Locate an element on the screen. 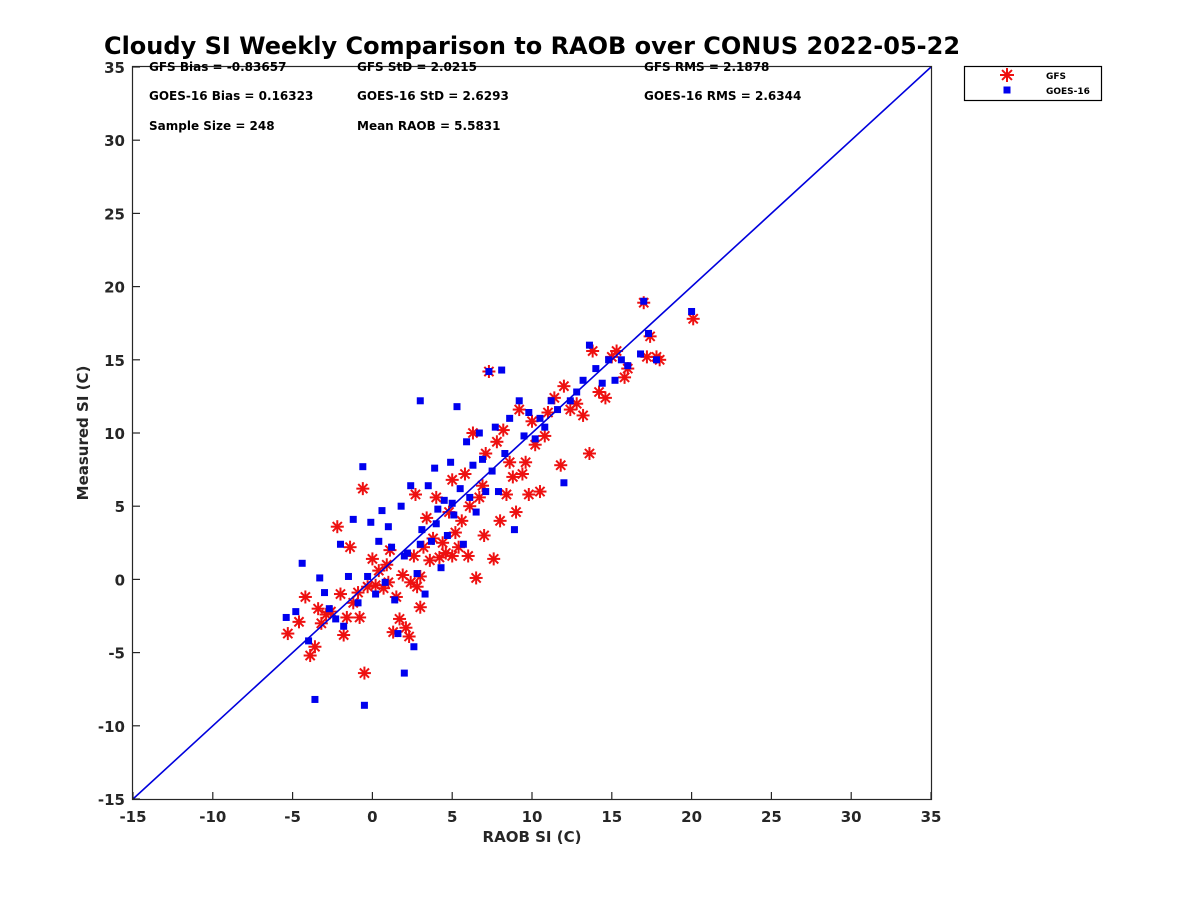 The width and height of the screenshot is (1200, 900). stat-gfs-bias: GFS Bias = -0.83657 is located at coordinates (217, 67).